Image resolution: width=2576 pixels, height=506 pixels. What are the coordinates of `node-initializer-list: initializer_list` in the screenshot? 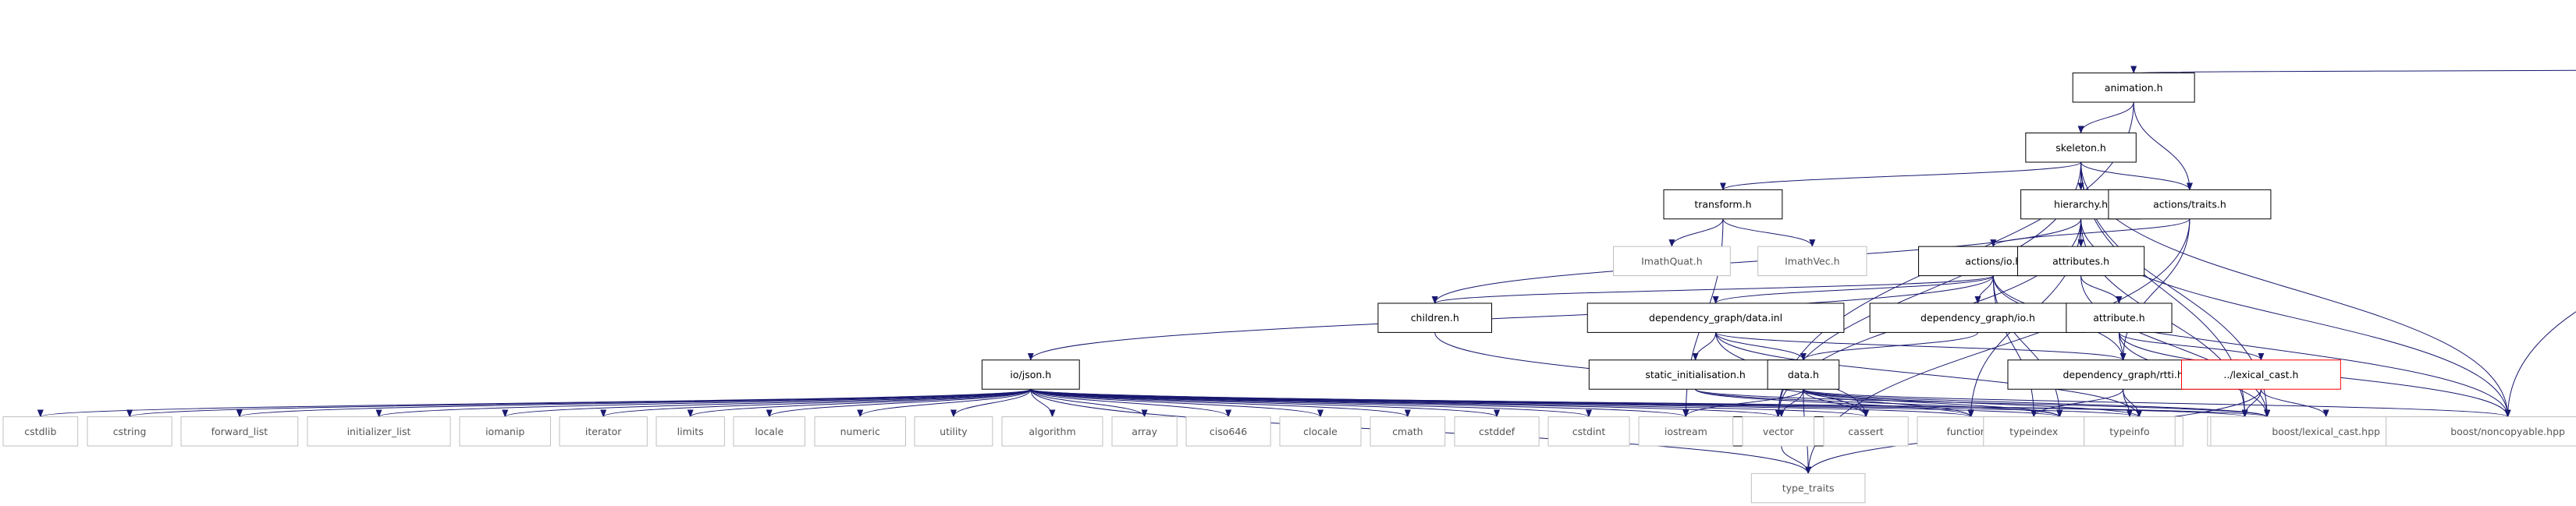 It's located at (379, 431).